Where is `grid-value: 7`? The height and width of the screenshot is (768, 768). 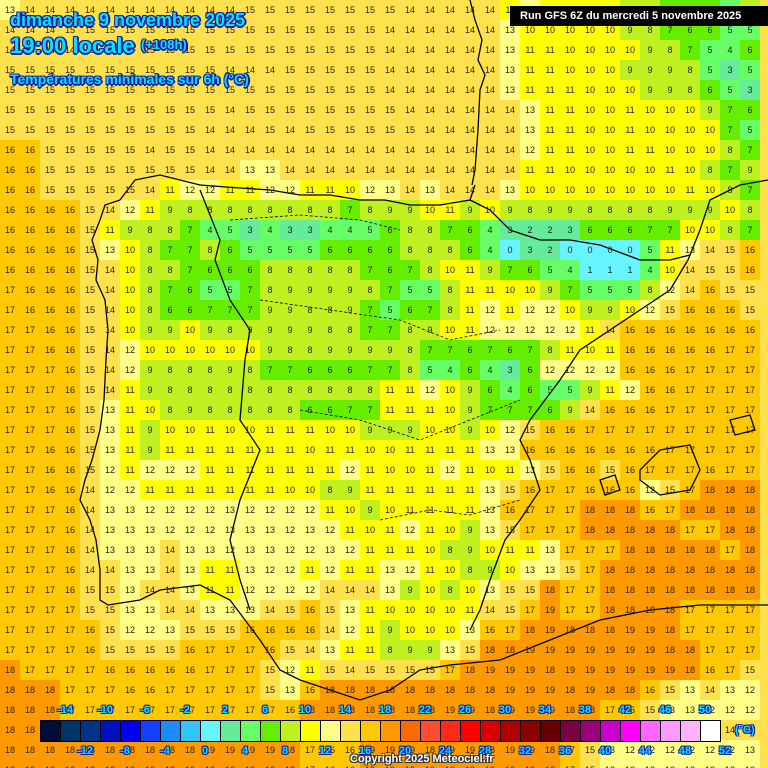 grid-value: 7 is located at coordinates (190, 230).